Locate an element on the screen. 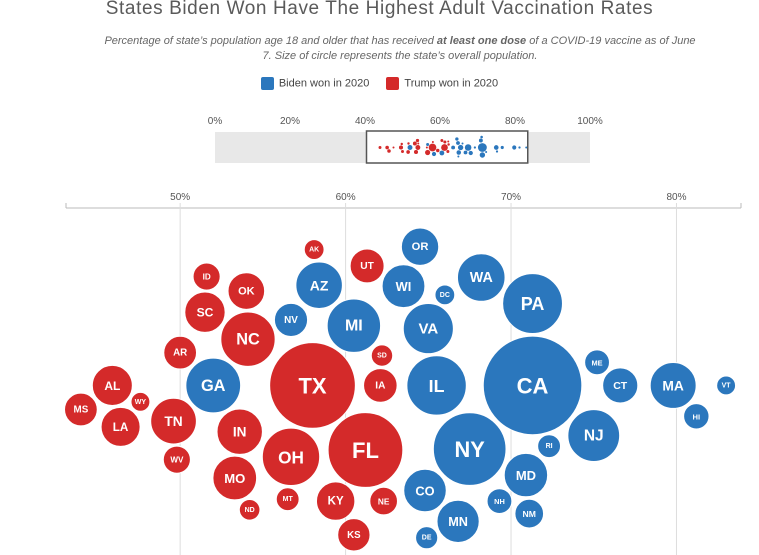  state-bubble-mn: MN is located at coordinates (458, 521).